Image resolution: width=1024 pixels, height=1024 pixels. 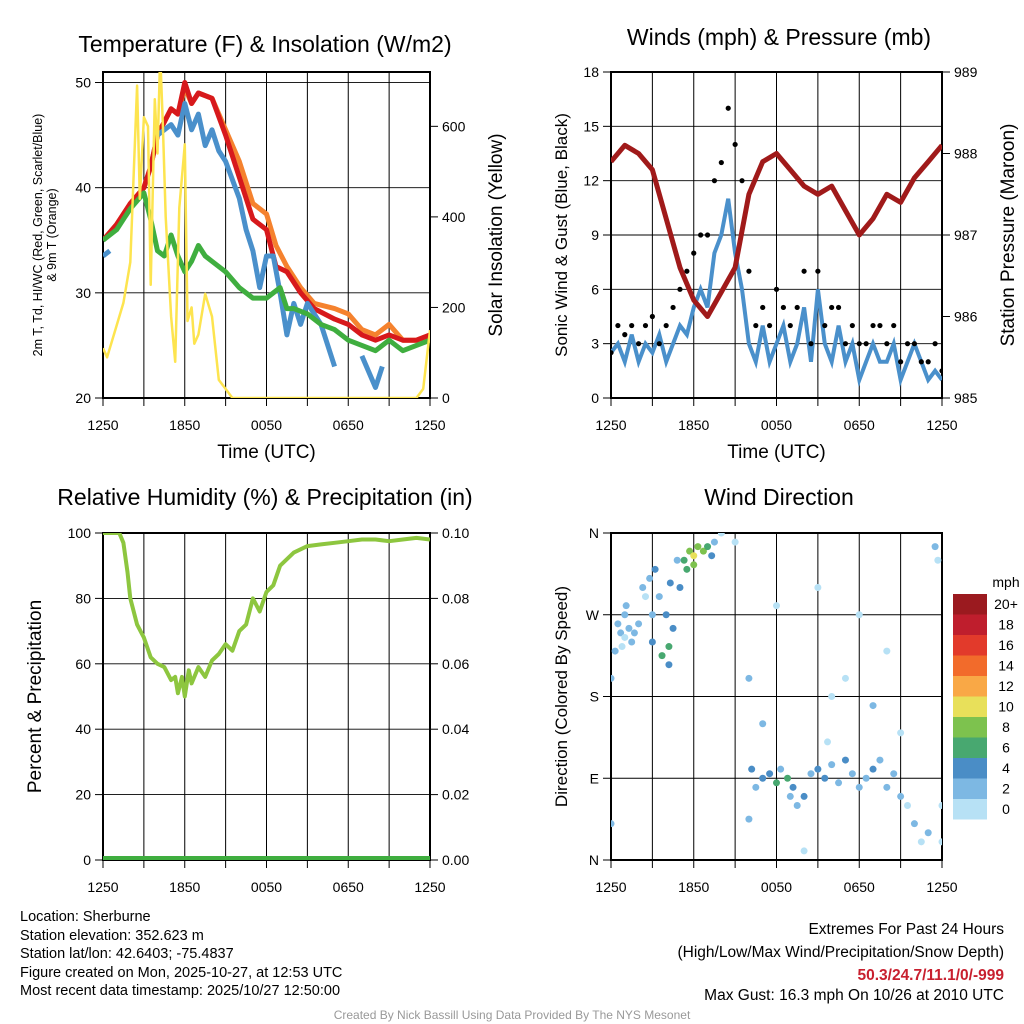 I want to click on series-station-pressure, so click(x=776, y=230).